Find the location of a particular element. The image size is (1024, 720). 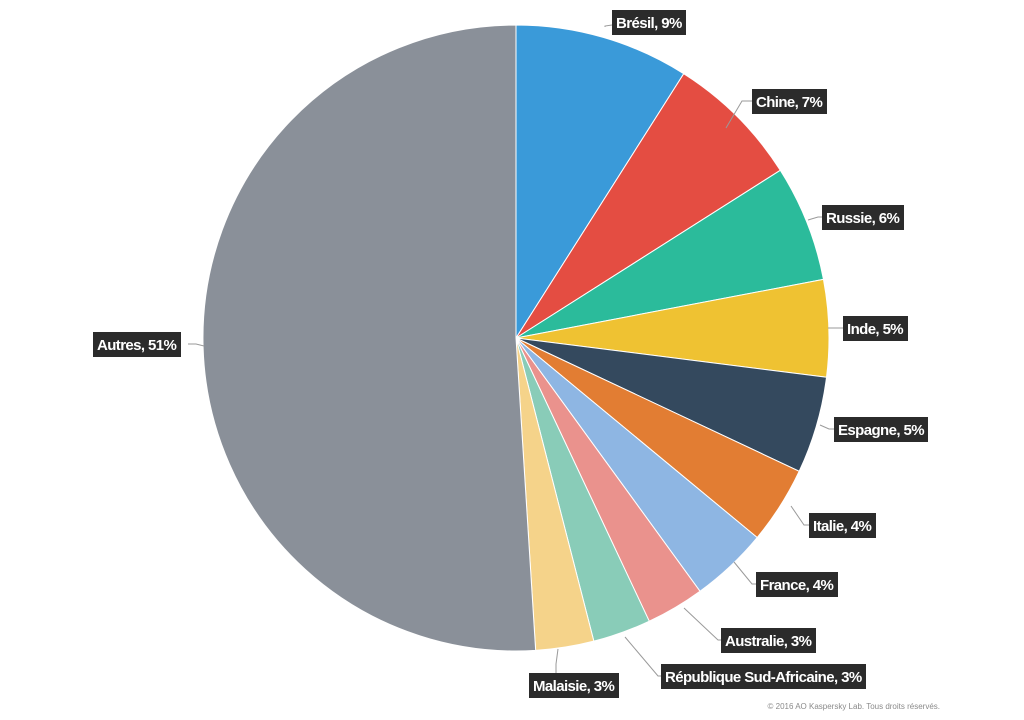

pie-slice-chine is located at coordinates (648, 206).